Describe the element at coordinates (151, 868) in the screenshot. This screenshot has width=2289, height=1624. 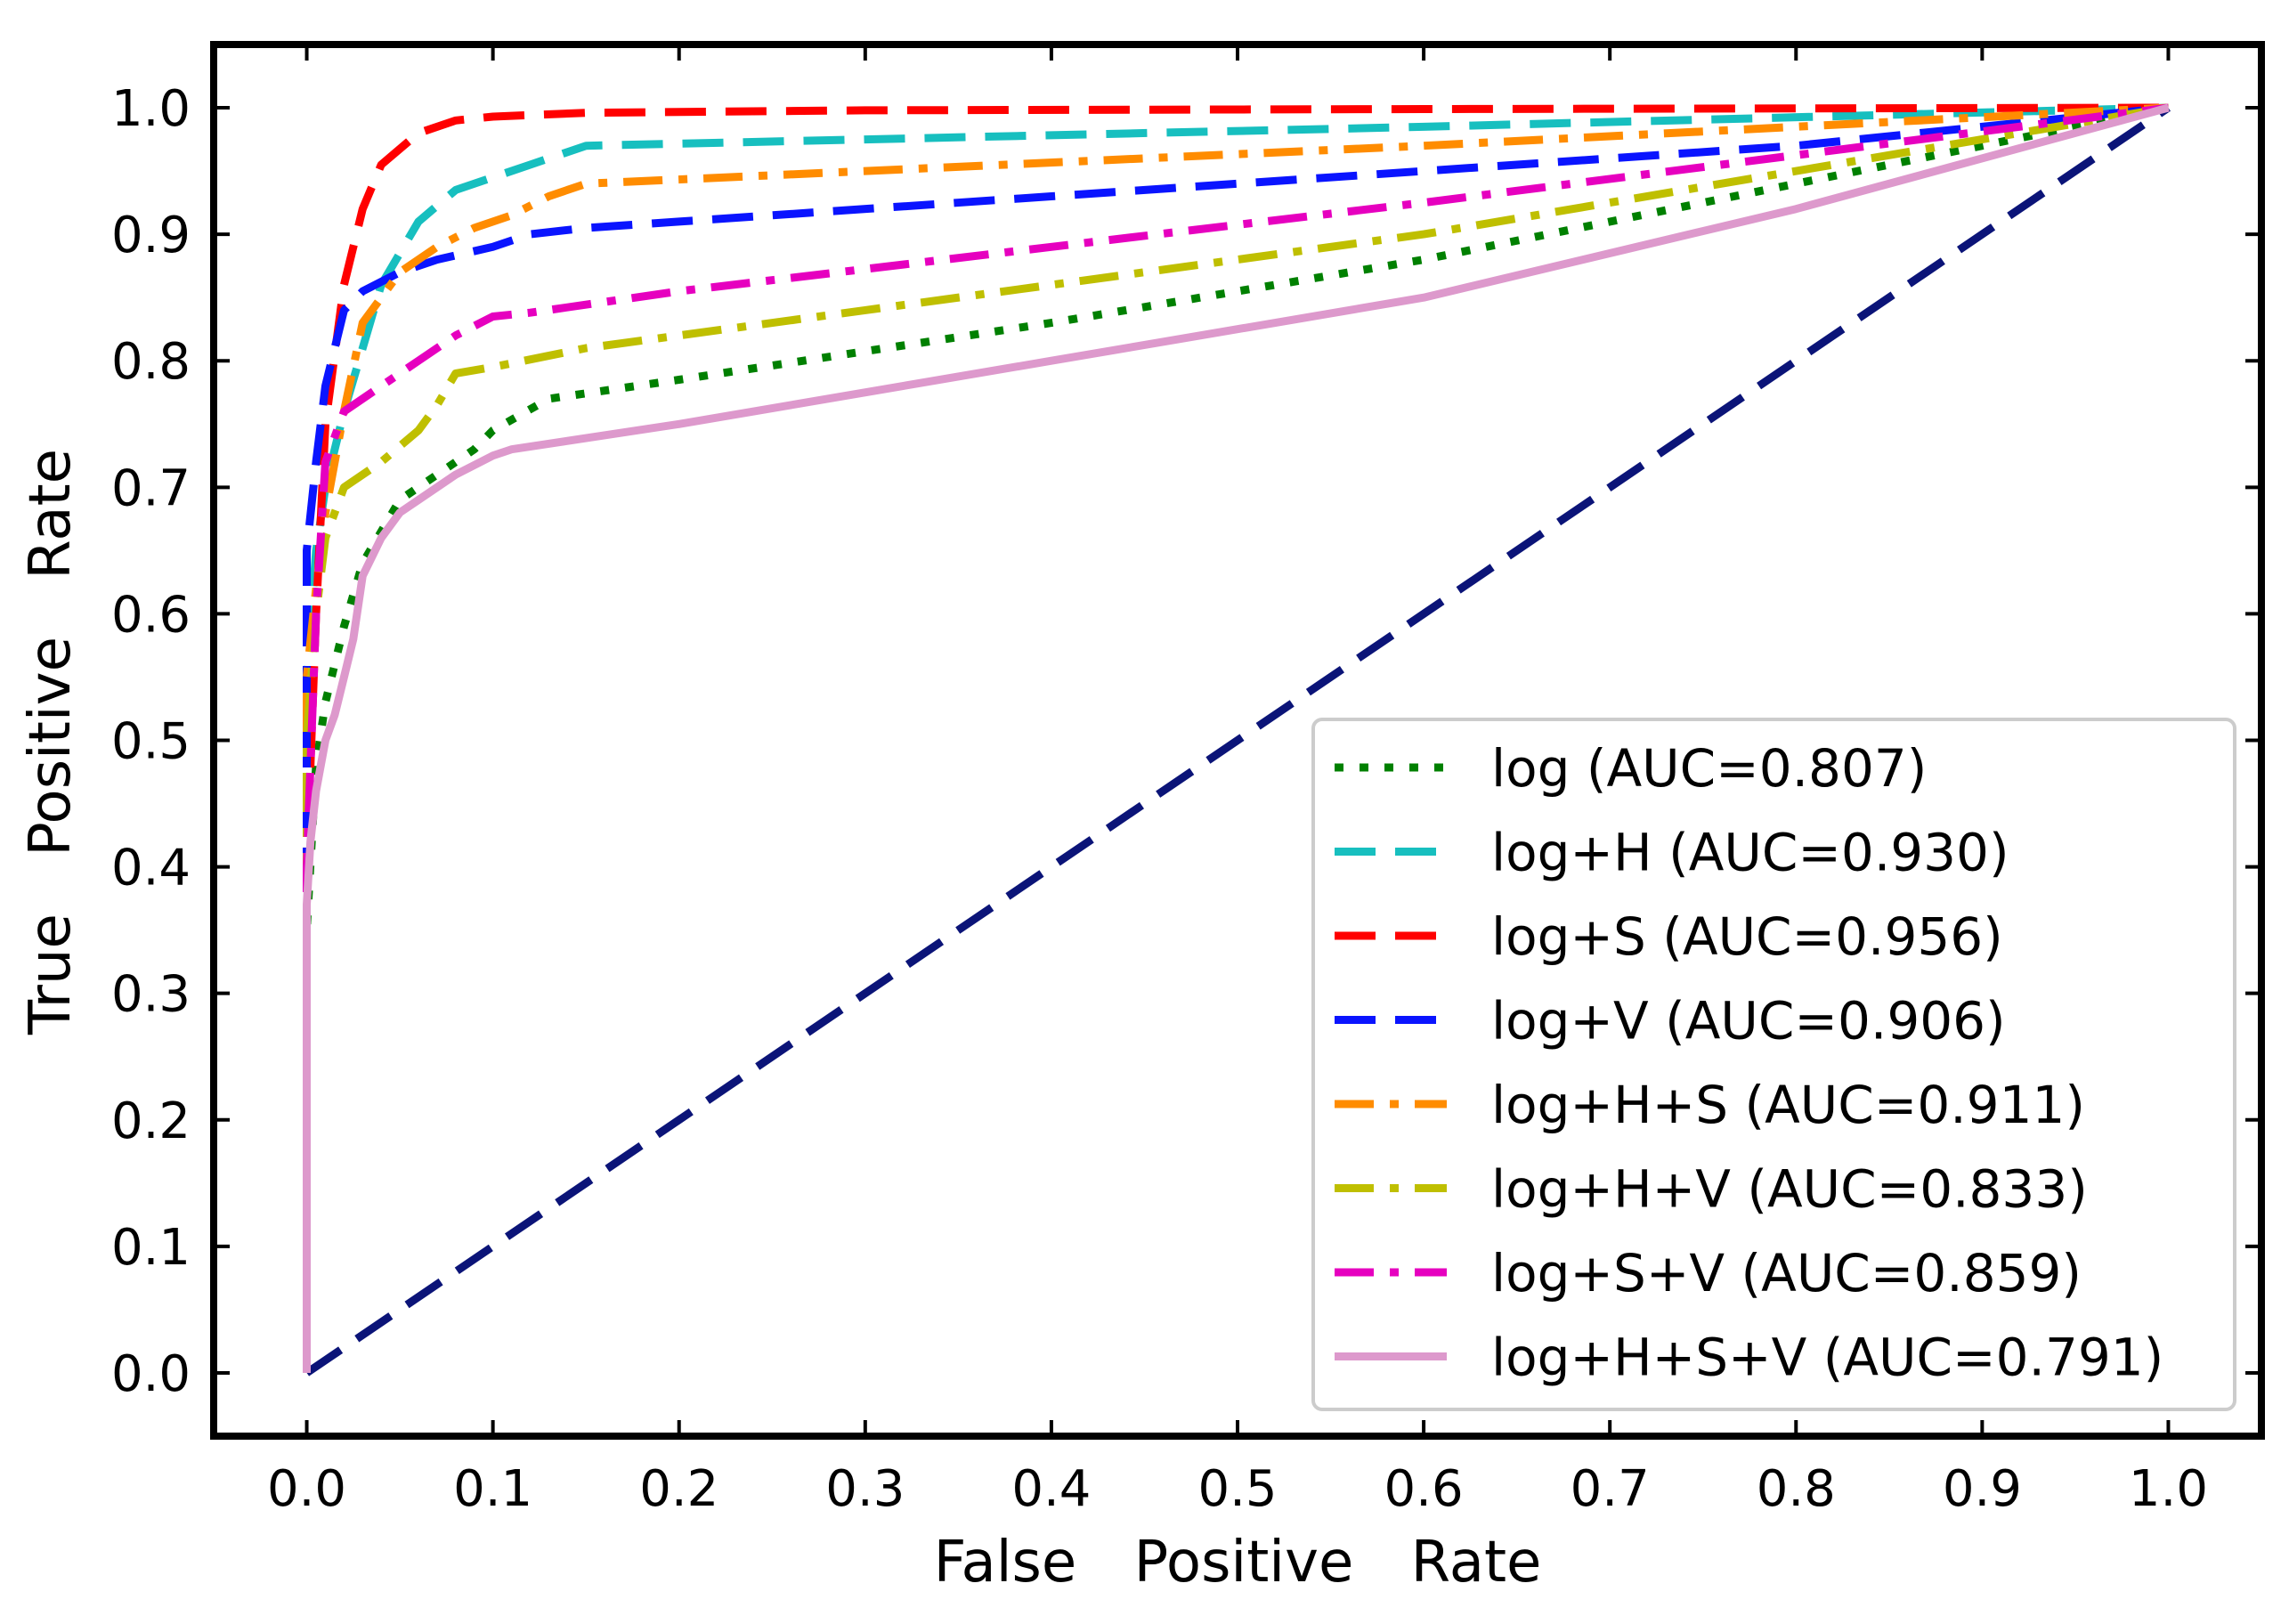
I see `y-tick-label: 0.4` at that location.